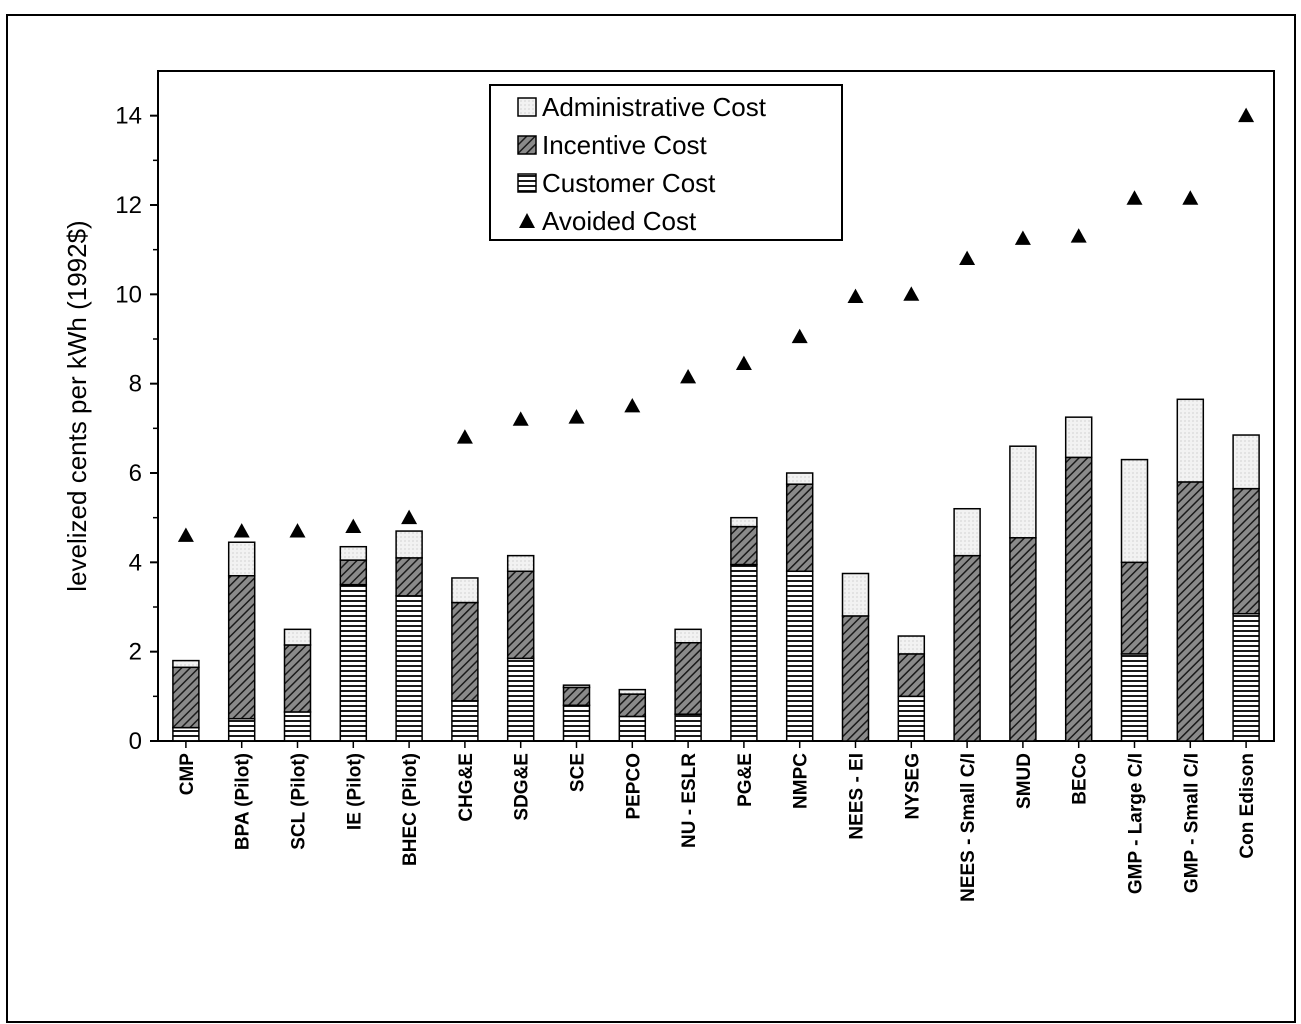  Describe the element at coordinates (187, 774) in the screenshot. I see `category-label: CMP` at that location.